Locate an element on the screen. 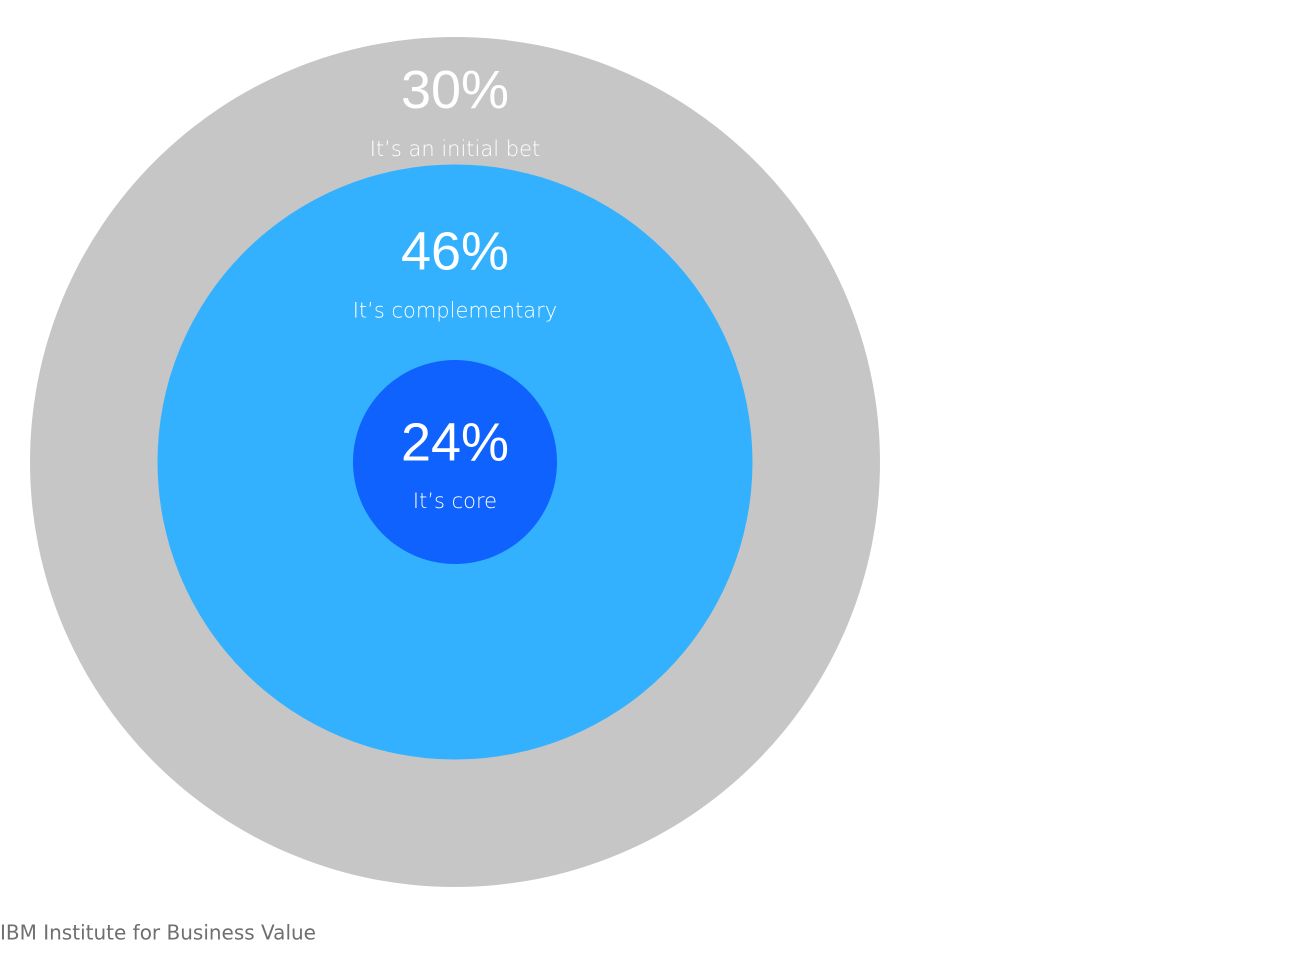 The height and width of the screenshot is (976, 1300). category-label: It’s complementary is located at coordinates (455, 310).